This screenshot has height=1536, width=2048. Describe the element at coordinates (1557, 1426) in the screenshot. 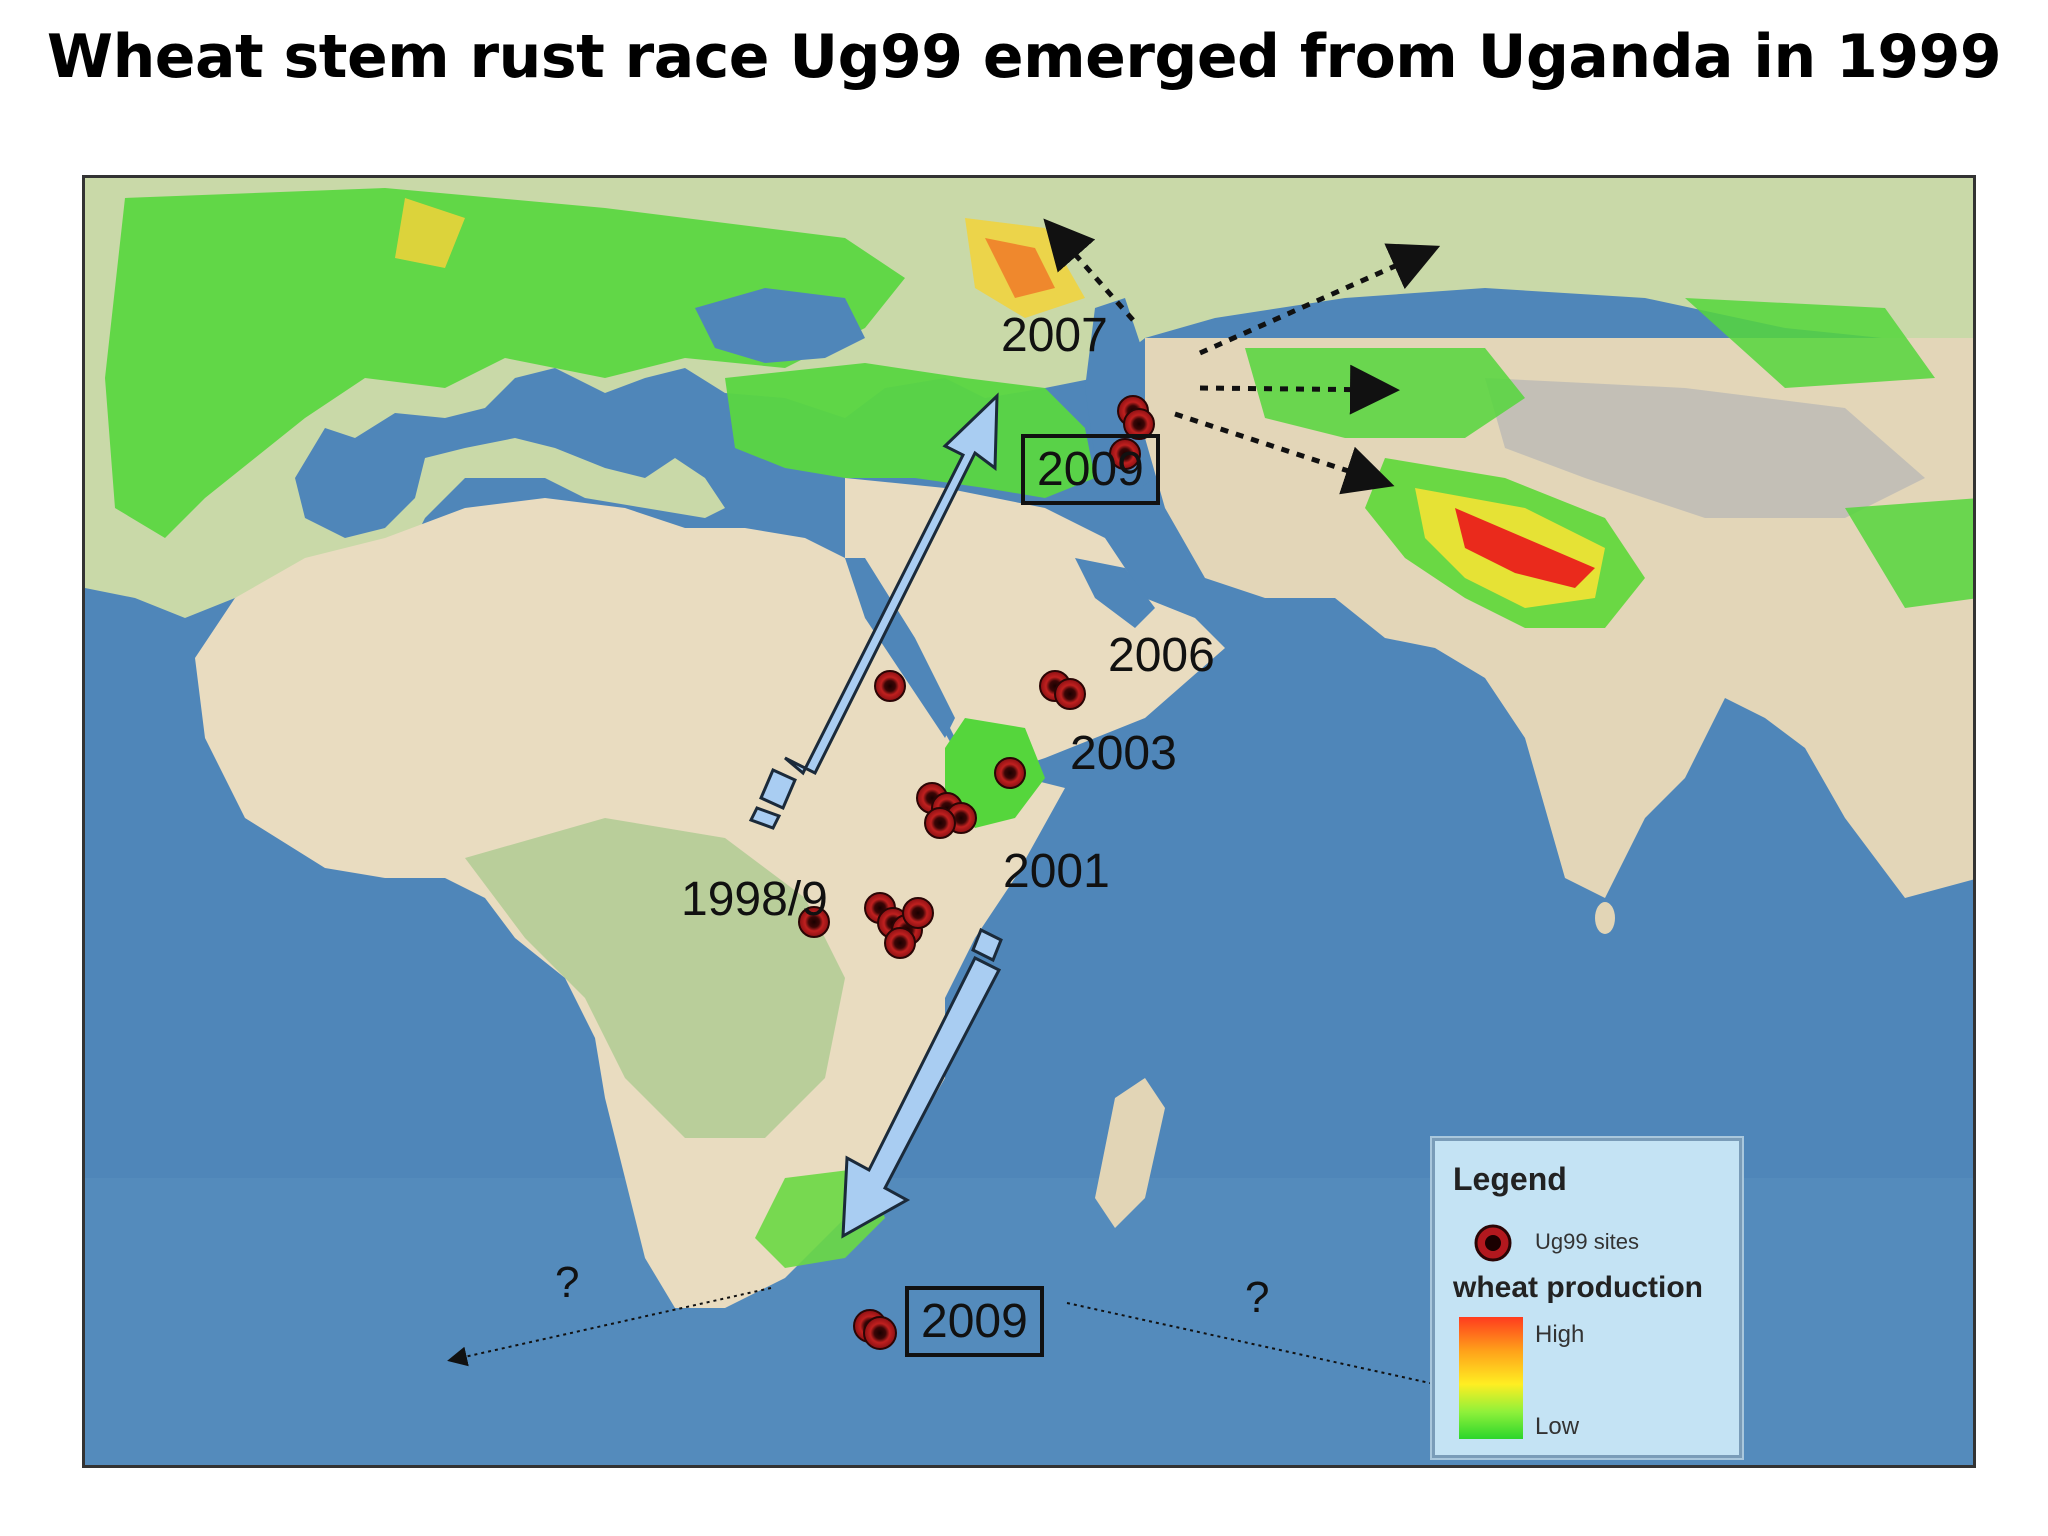

I see `legend-low-label: Low` at that location.